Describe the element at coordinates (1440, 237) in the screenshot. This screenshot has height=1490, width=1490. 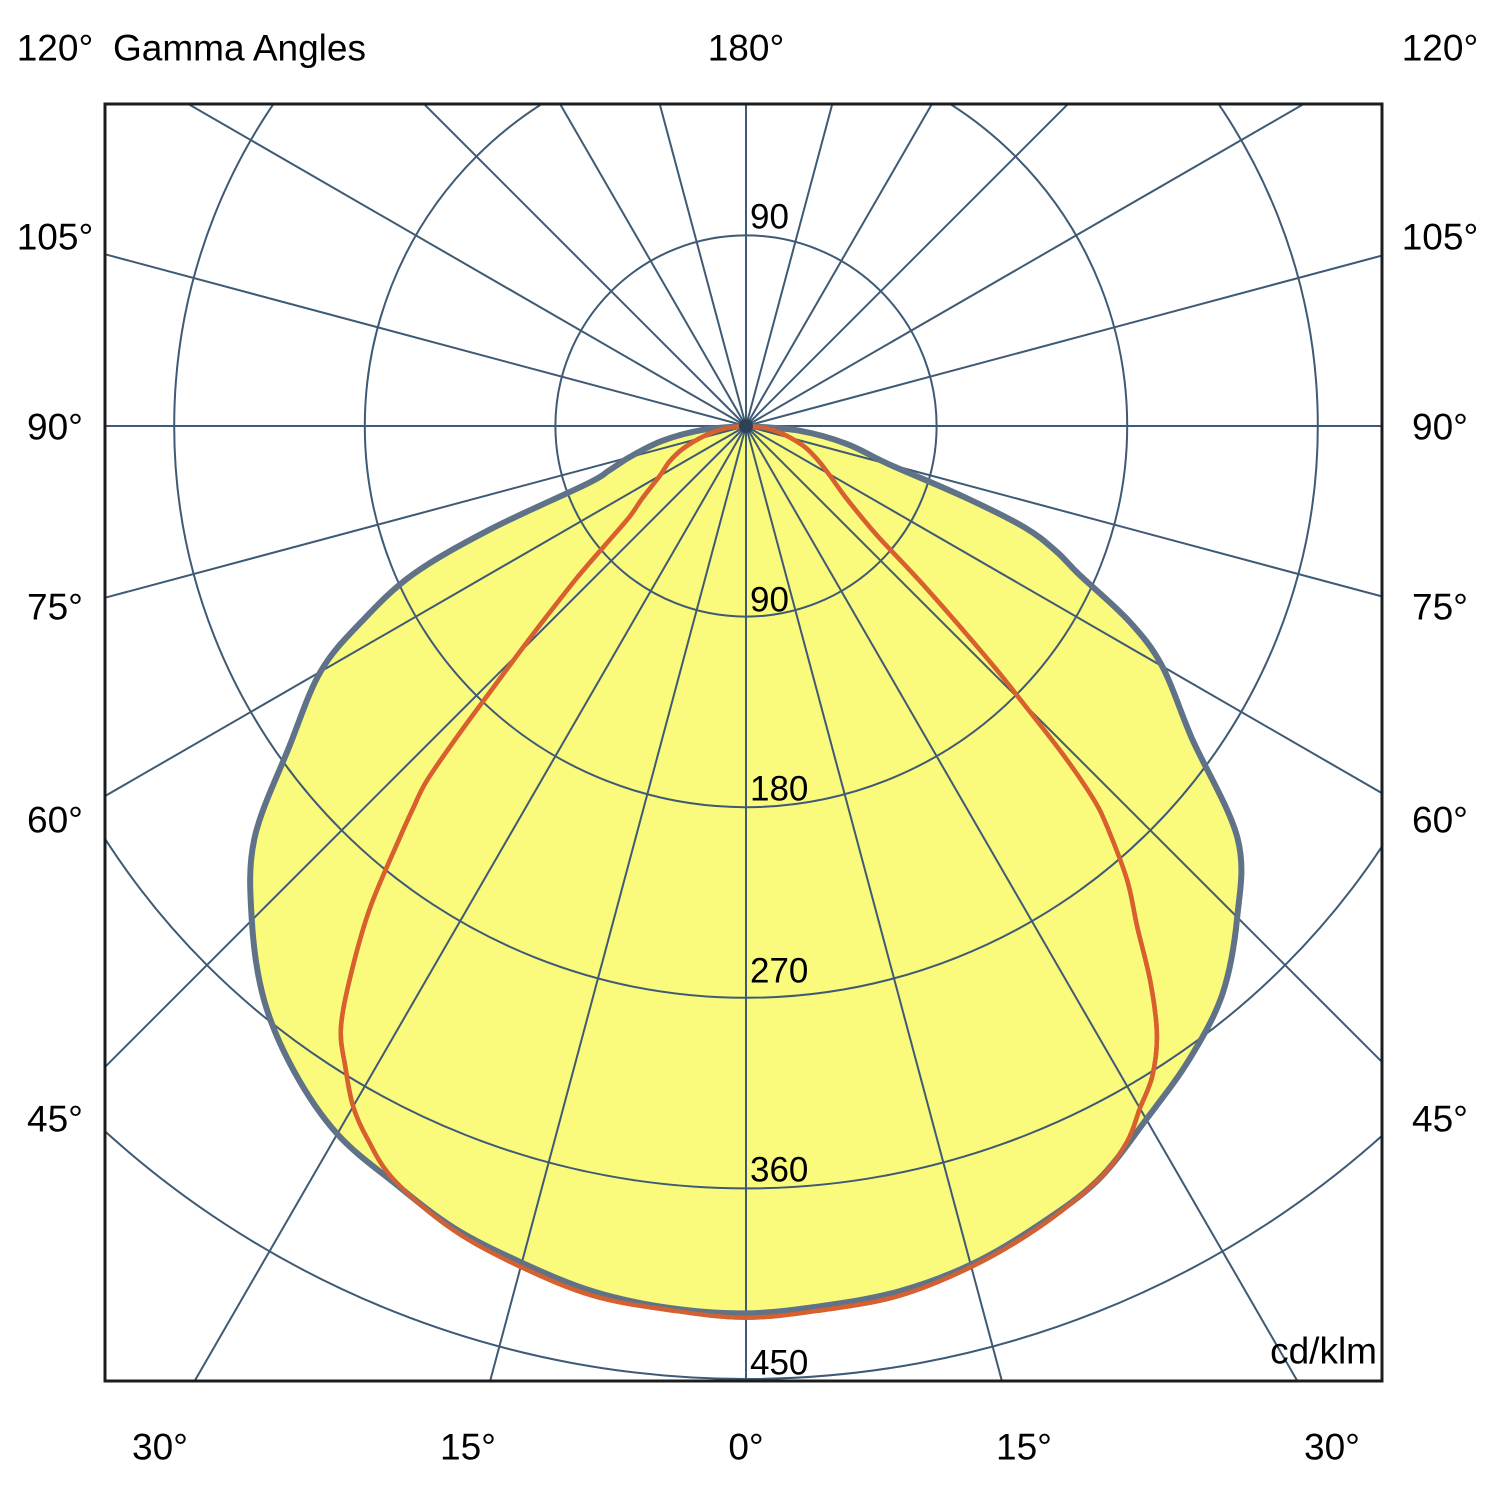
I see `gamma-angle-label-right-0: 105°` at that location.